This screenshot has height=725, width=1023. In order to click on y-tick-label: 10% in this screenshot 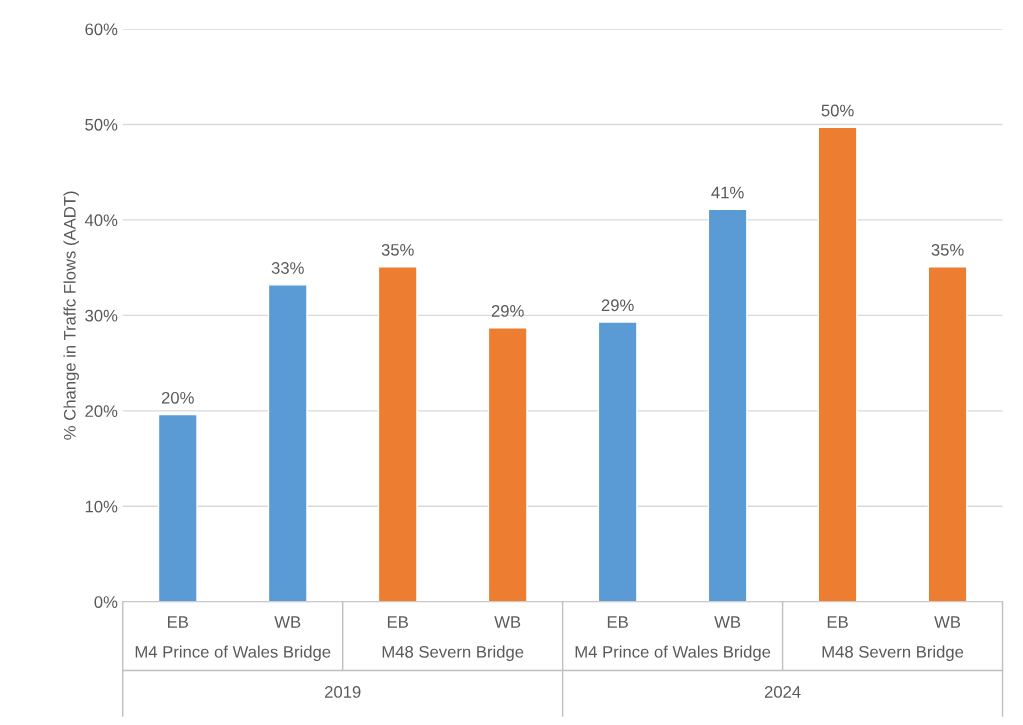, I will do `click(101, 506)`.